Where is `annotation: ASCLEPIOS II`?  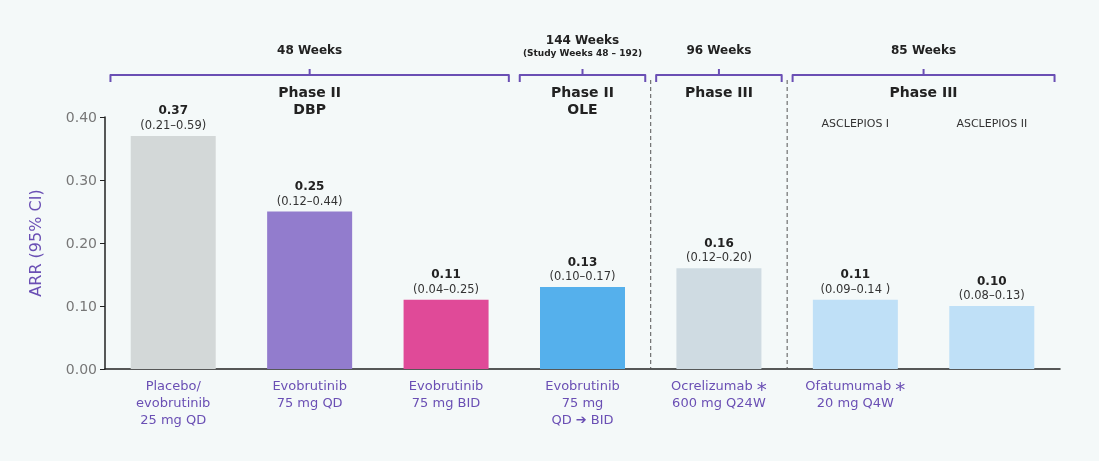 annotation: ASCLEPIOS II is located at coordinates (992, 123).